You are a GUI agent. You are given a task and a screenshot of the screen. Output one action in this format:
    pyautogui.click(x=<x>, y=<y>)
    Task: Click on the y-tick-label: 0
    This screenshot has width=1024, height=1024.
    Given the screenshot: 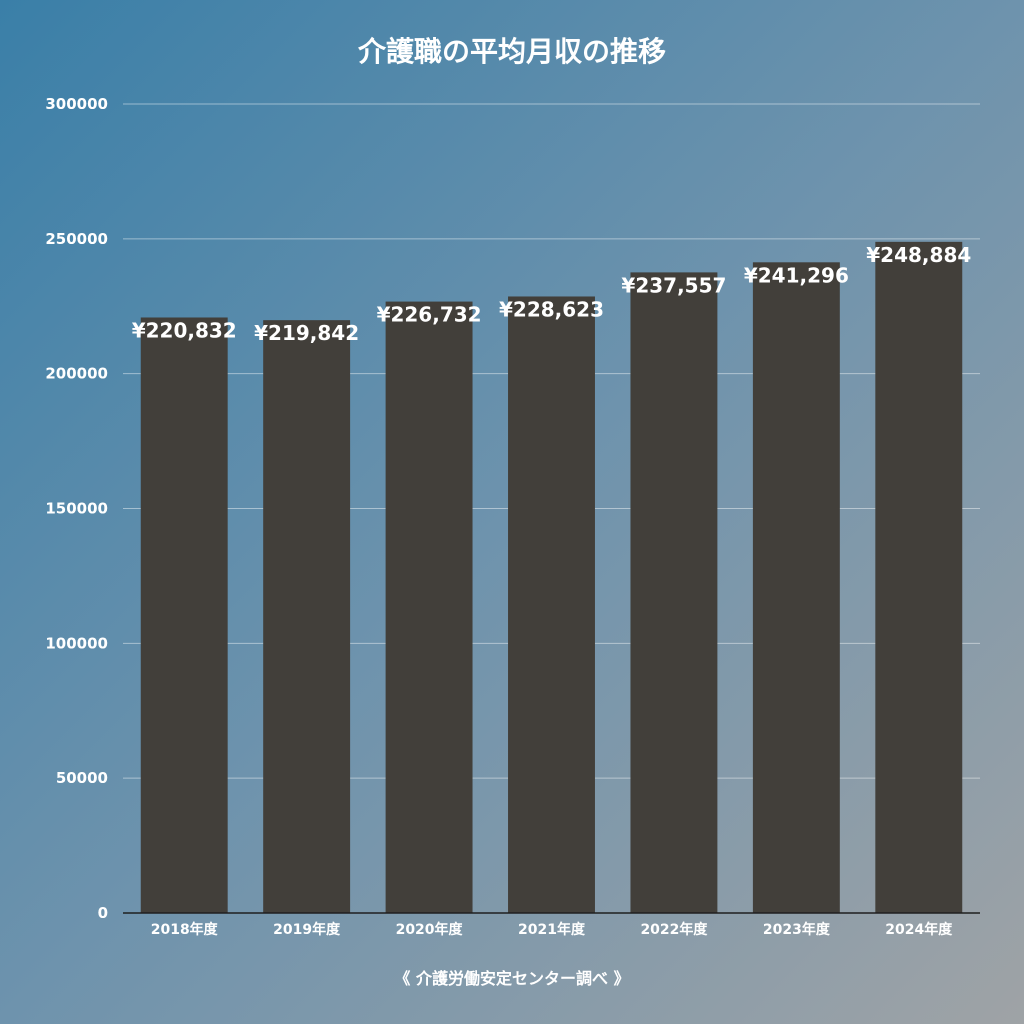 What is the action you would take?
    pyautogui.click(x=103, y=913)
    